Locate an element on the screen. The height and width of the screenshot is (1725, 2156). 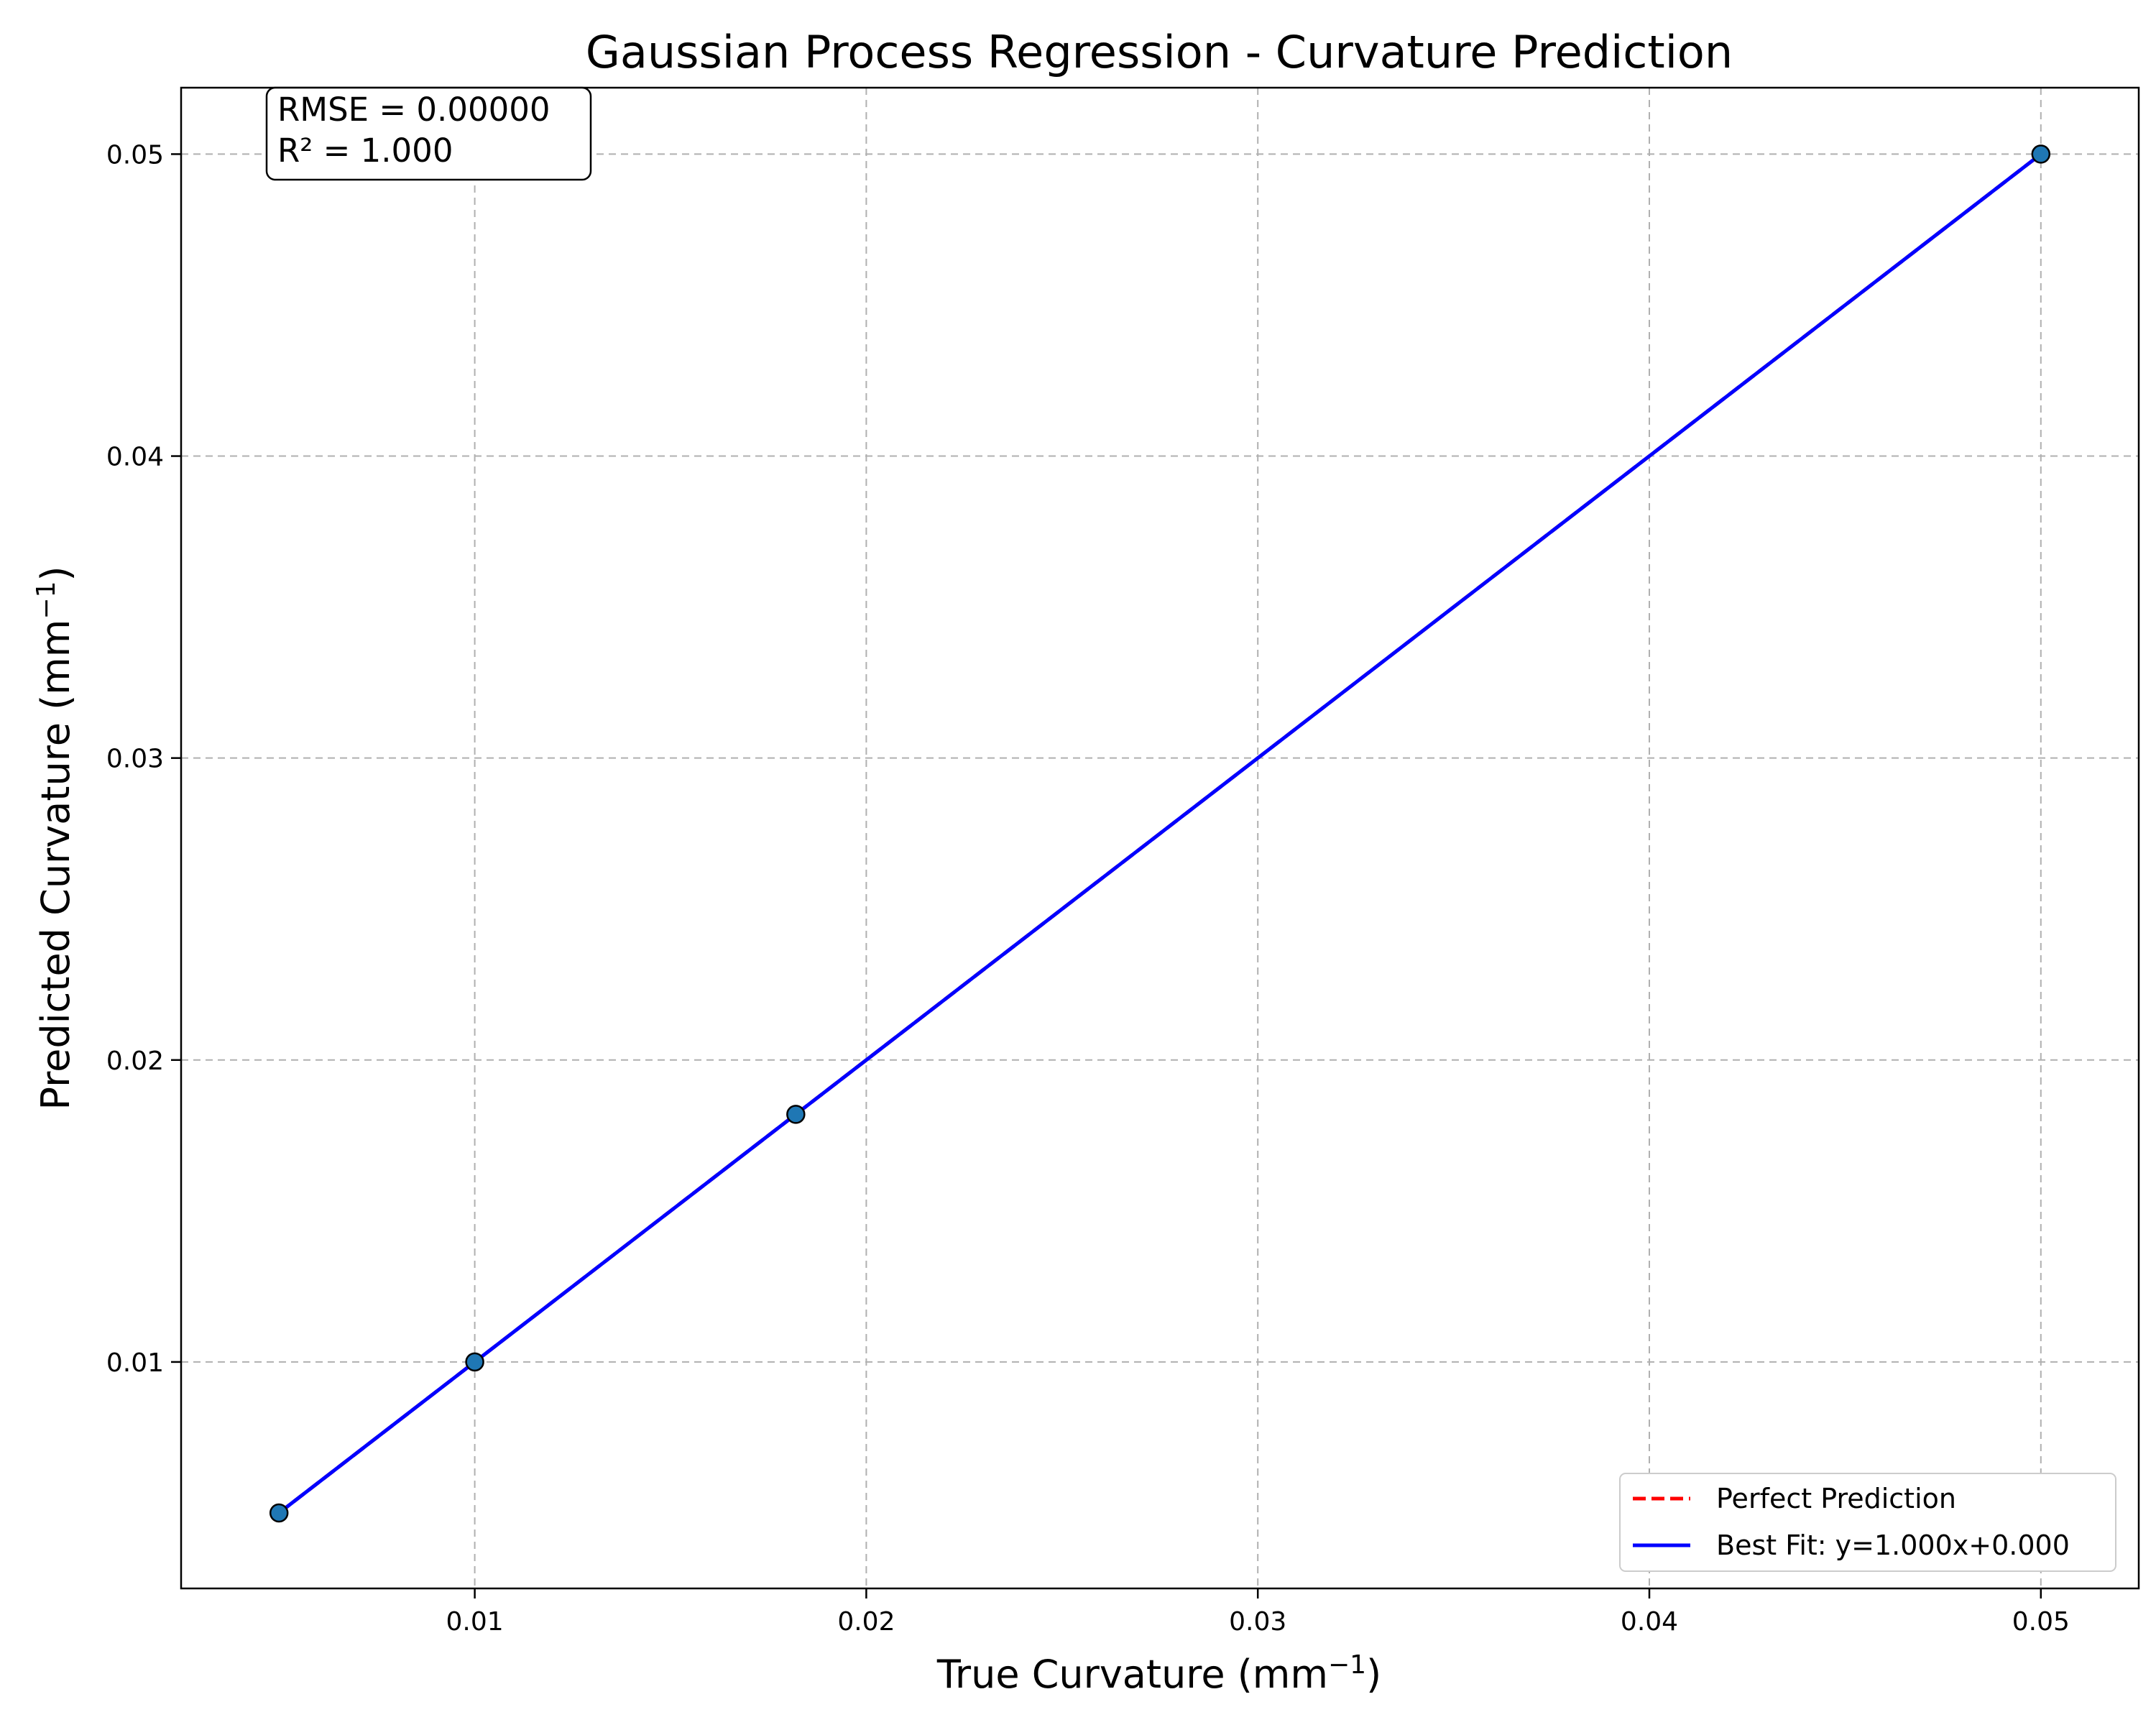
x-axis-ticks: 0.01 0.02 0.03 0.04 0.05 is located at coordinates (1258, 1612).